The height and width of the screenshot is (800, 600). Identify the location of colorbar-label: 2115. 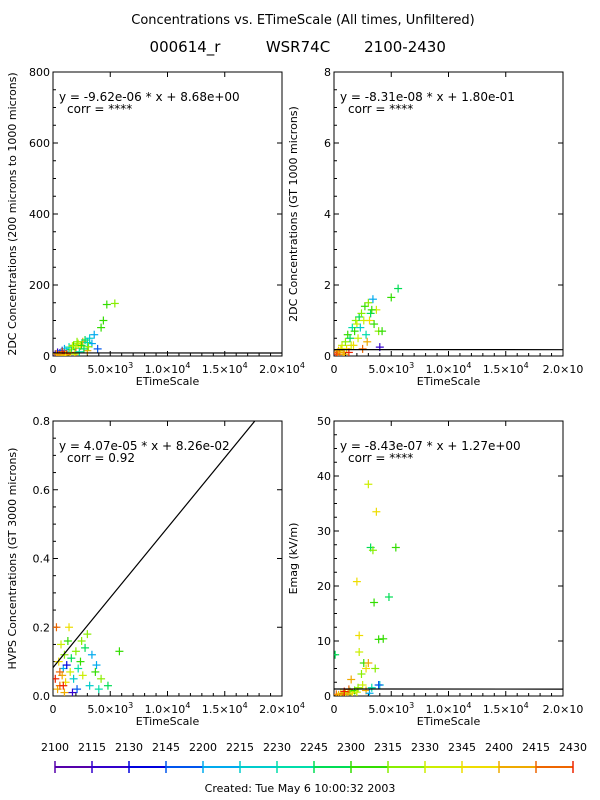
(92, 747).